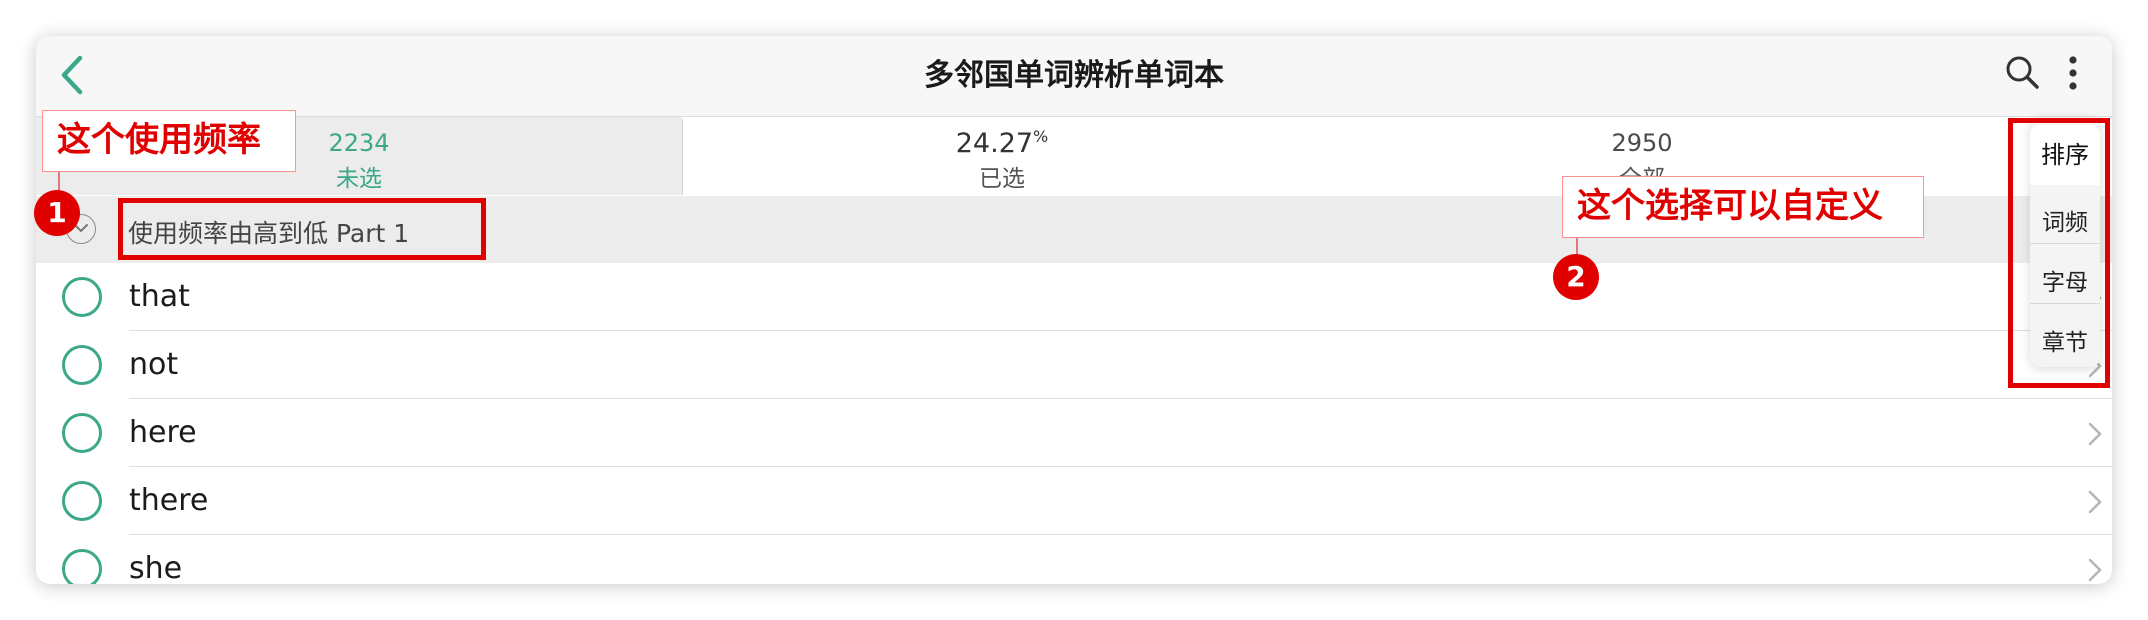 The width and height of the screenshot is (2148, 620). I want to click on search-button, so click(2023, 73).